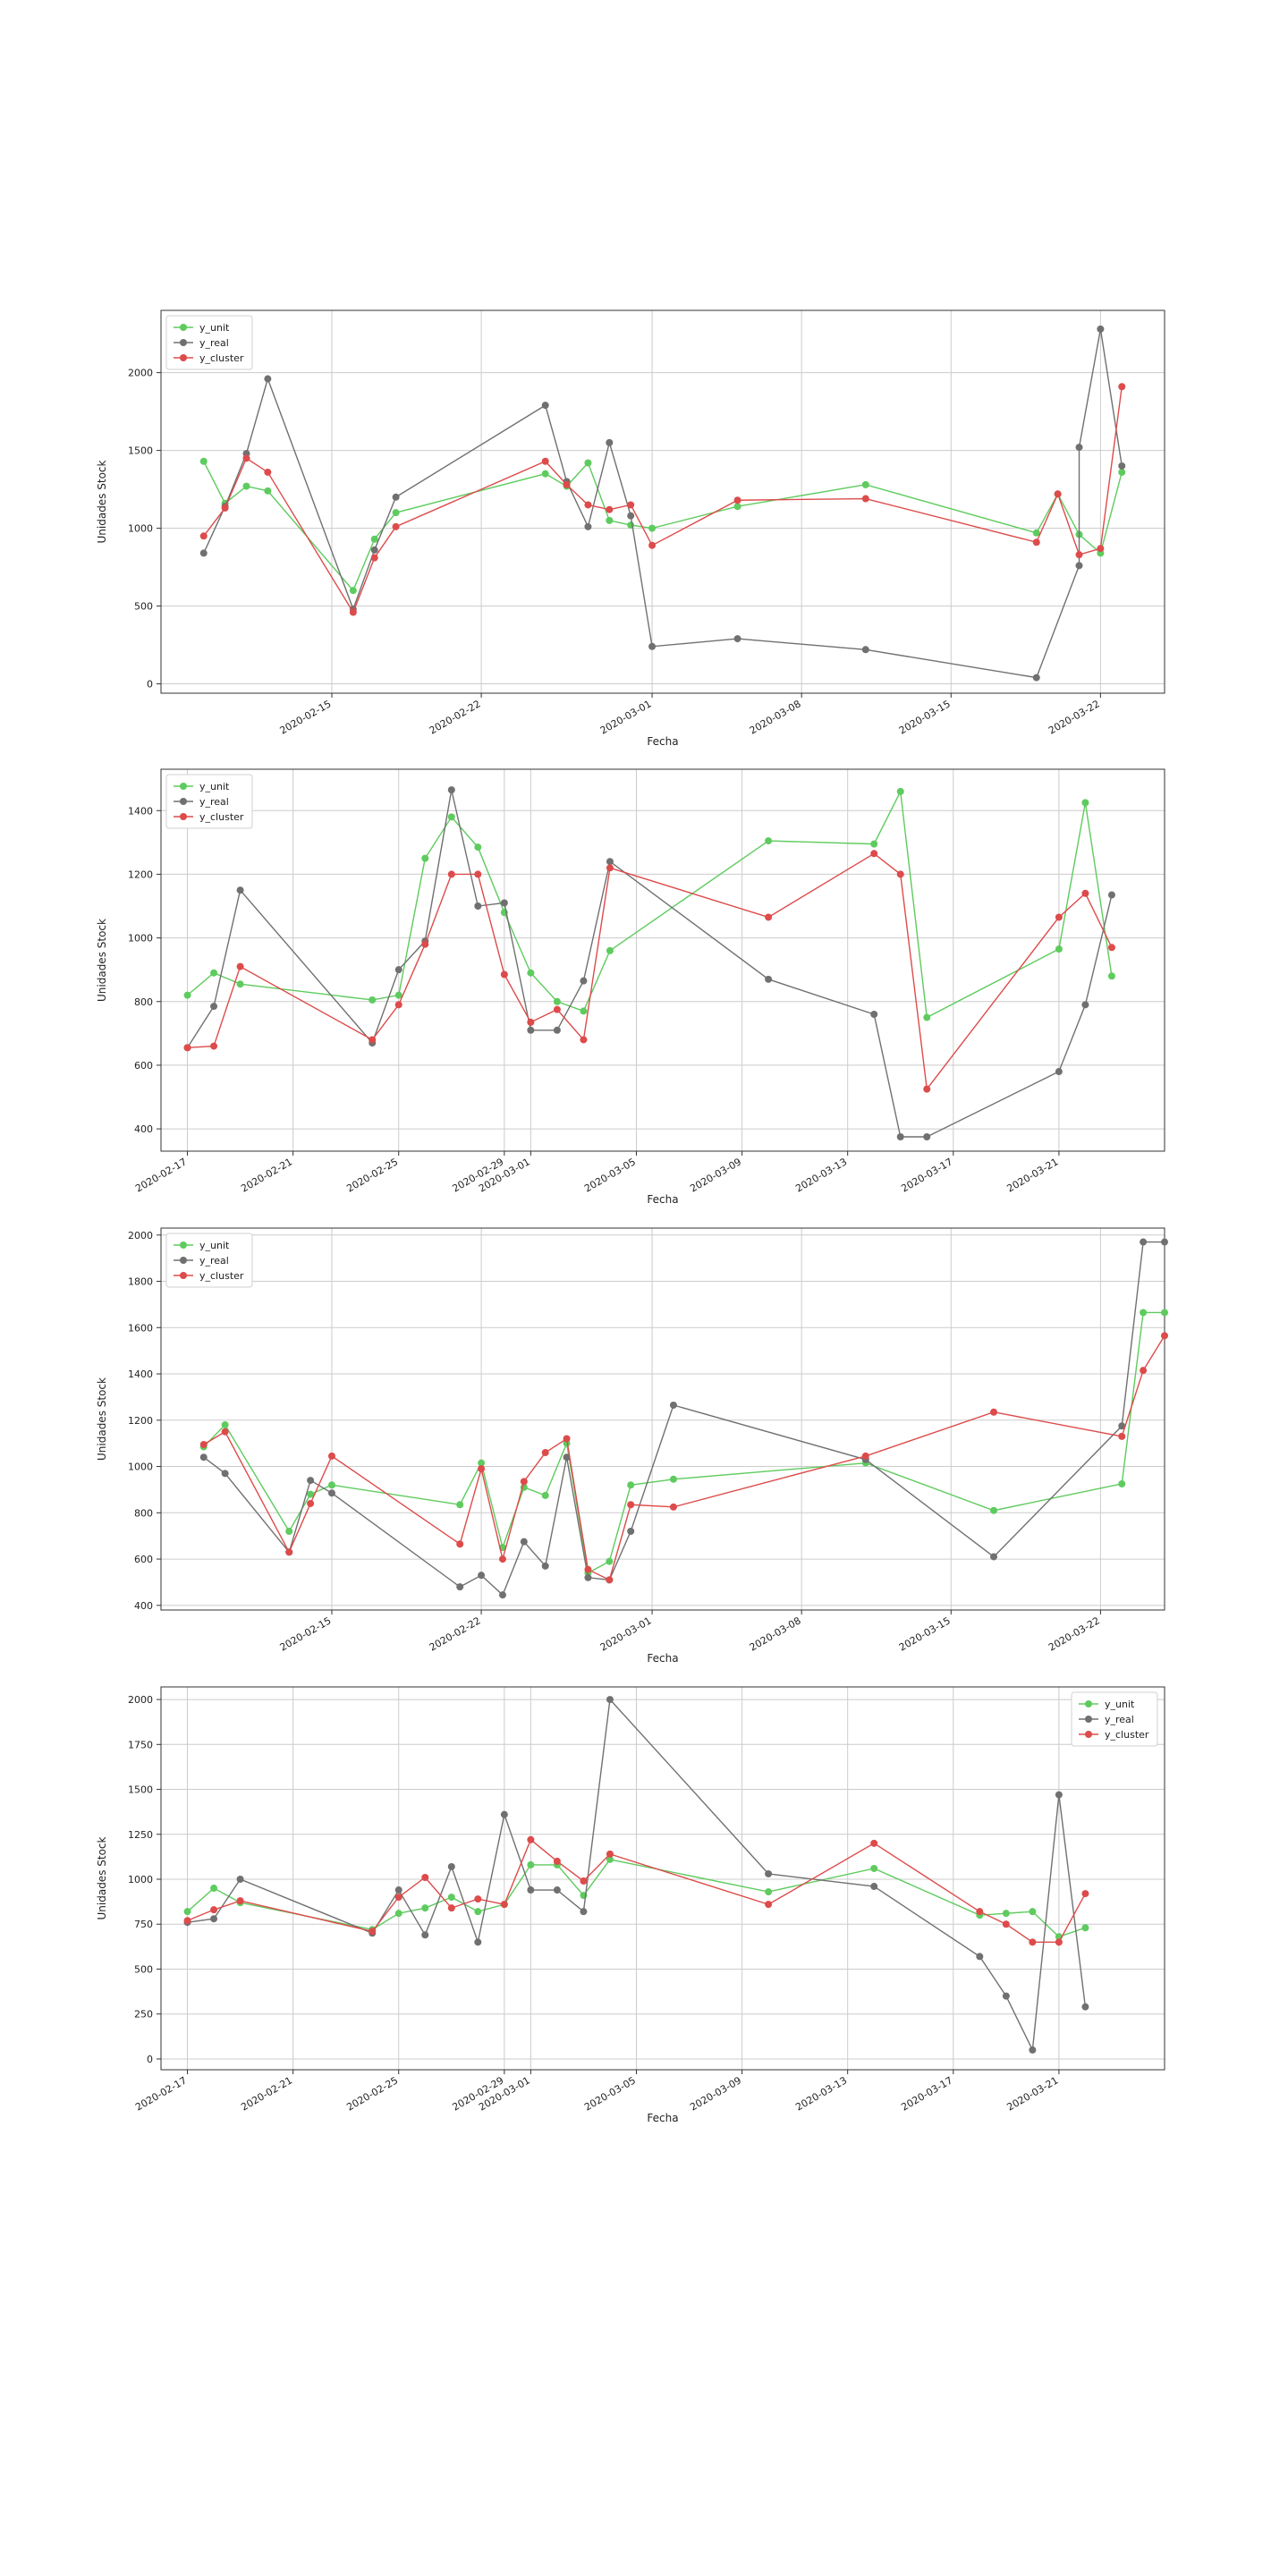 This screenshot has width=1288, height=2576. I want to click on x-tick-label: 2020-02-15, so click(306, 1633).